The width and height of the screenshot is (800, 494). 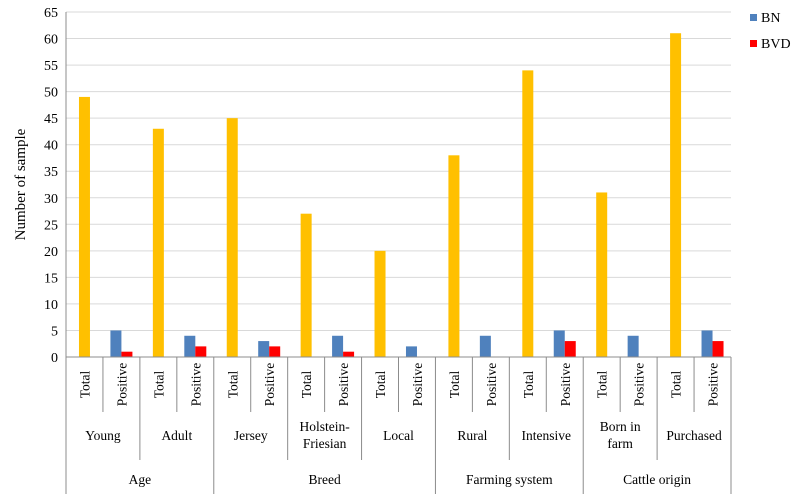 I want to click on y-tick-label: 45, so click(x=51, y=119).